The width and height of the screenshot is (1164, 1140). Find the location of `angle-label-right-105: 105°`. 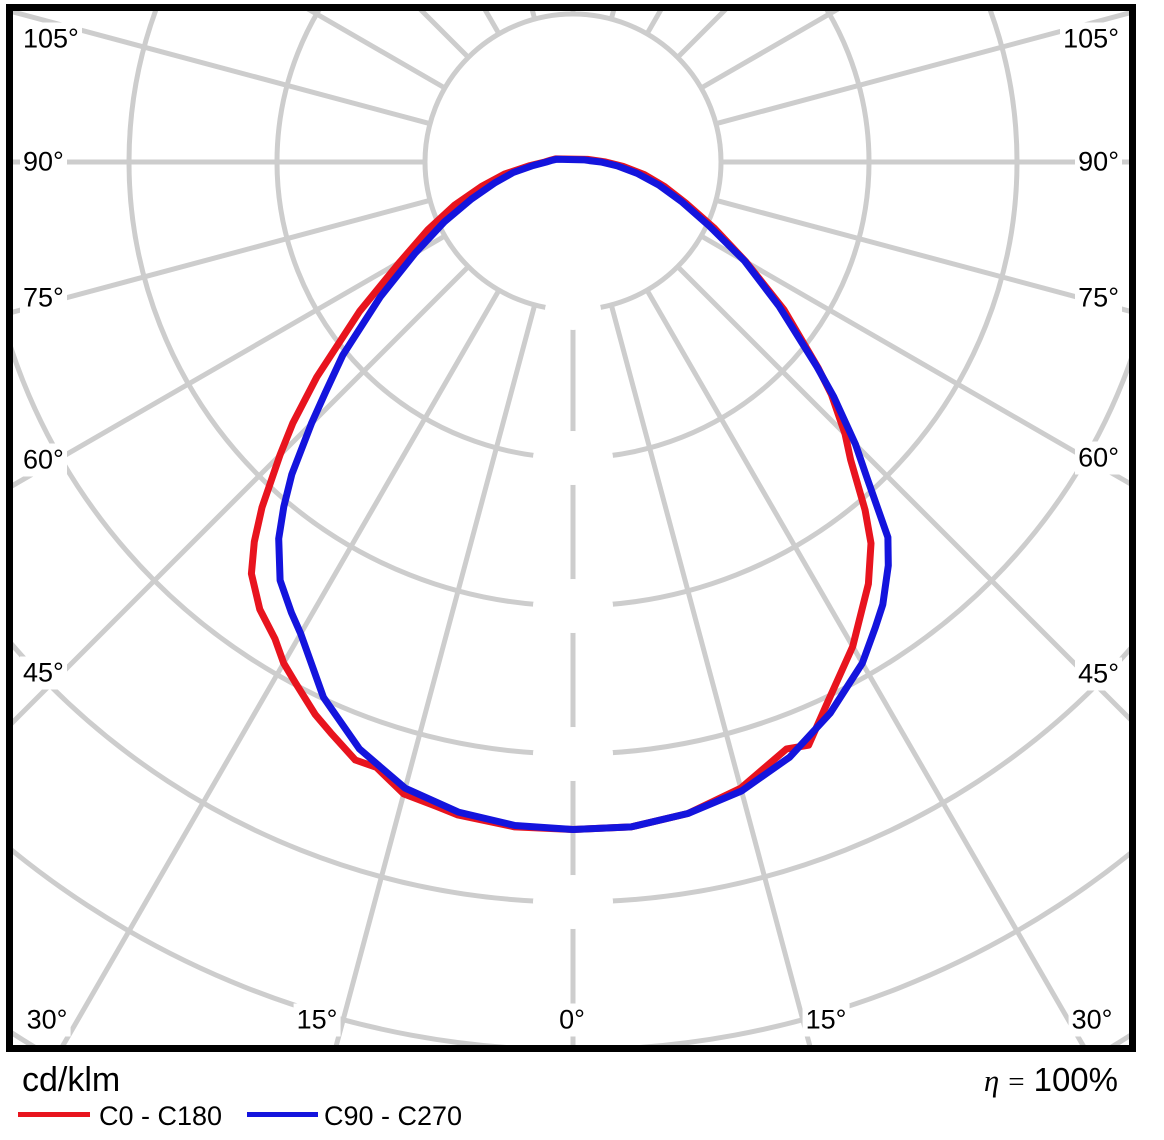

angle-label-right-105: 105° is located at coordinates (1091, 39).